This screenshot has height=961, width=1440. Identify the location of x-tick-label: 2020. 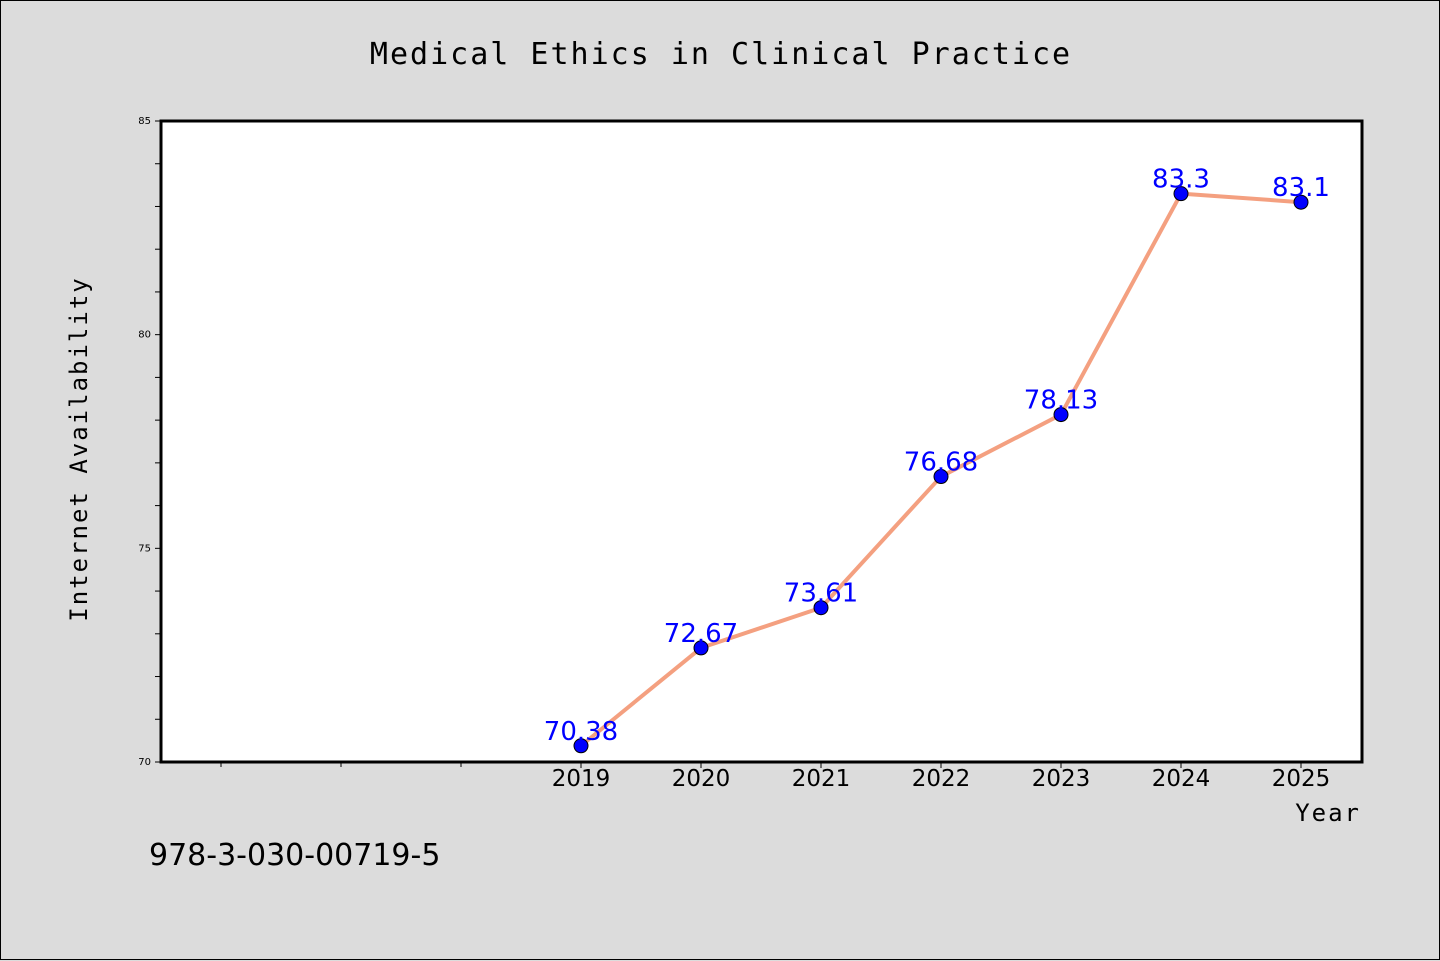
(701, 779).